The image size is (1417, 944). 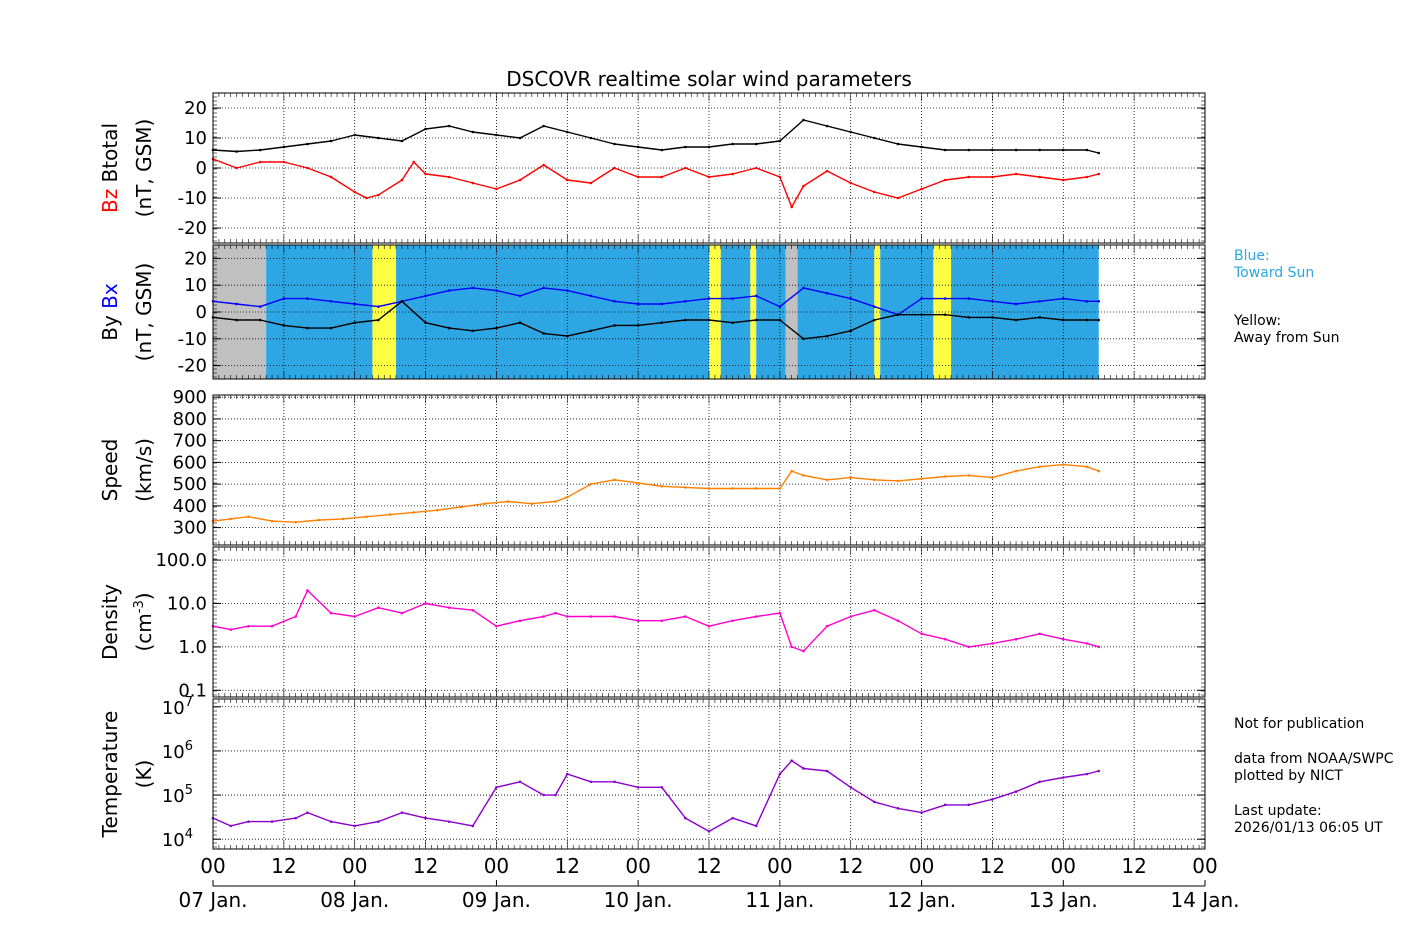 What do you see at coordinates (1313, 768) in the screenshot?
I see `data-source-note: data from NOAA/SWPC plotted by NICT` at bounding box center [1313, 768].